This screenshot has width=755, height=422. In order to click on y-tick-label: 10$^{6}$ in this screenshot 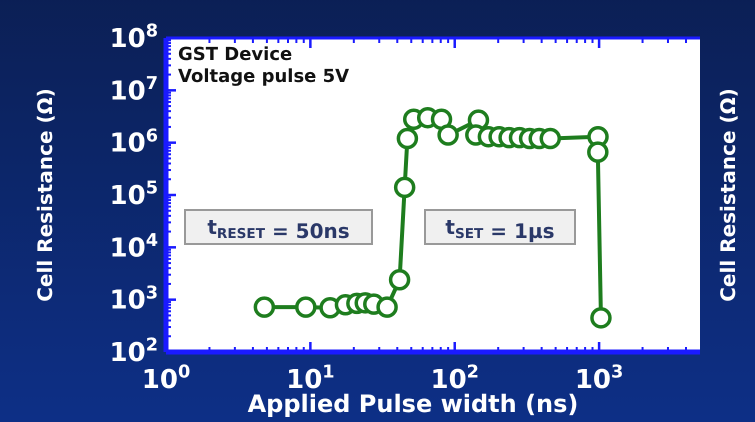, I will do `click(134, 142)`.